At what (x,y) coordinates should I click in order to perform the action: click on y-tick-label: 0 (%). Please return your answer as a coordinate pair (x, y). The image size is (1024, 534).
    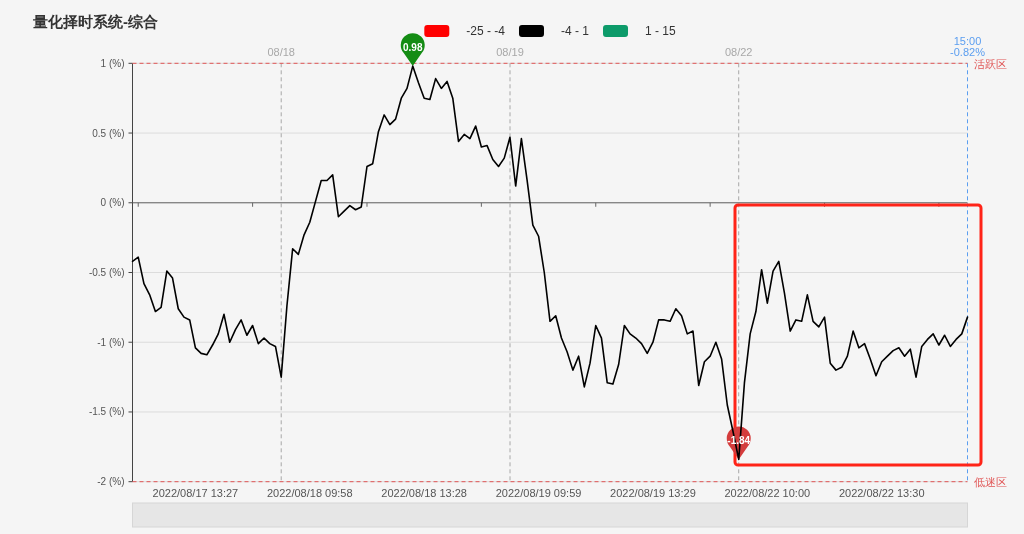
    Looking at the image, I should click on (112, 203).